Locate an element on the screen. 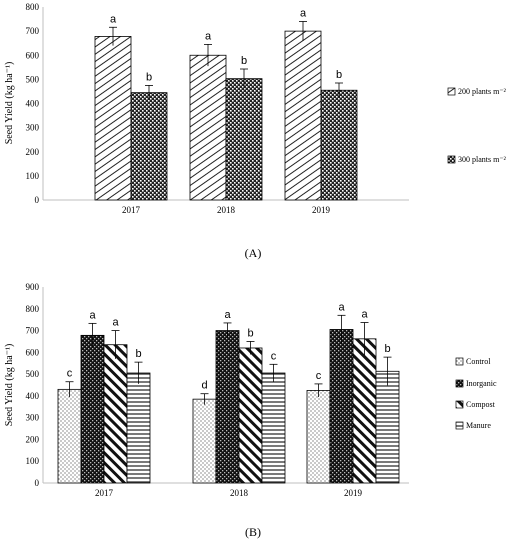 This screenshot has height=550, width=507. legend-label: Compost is located at coordinates (481, 404).